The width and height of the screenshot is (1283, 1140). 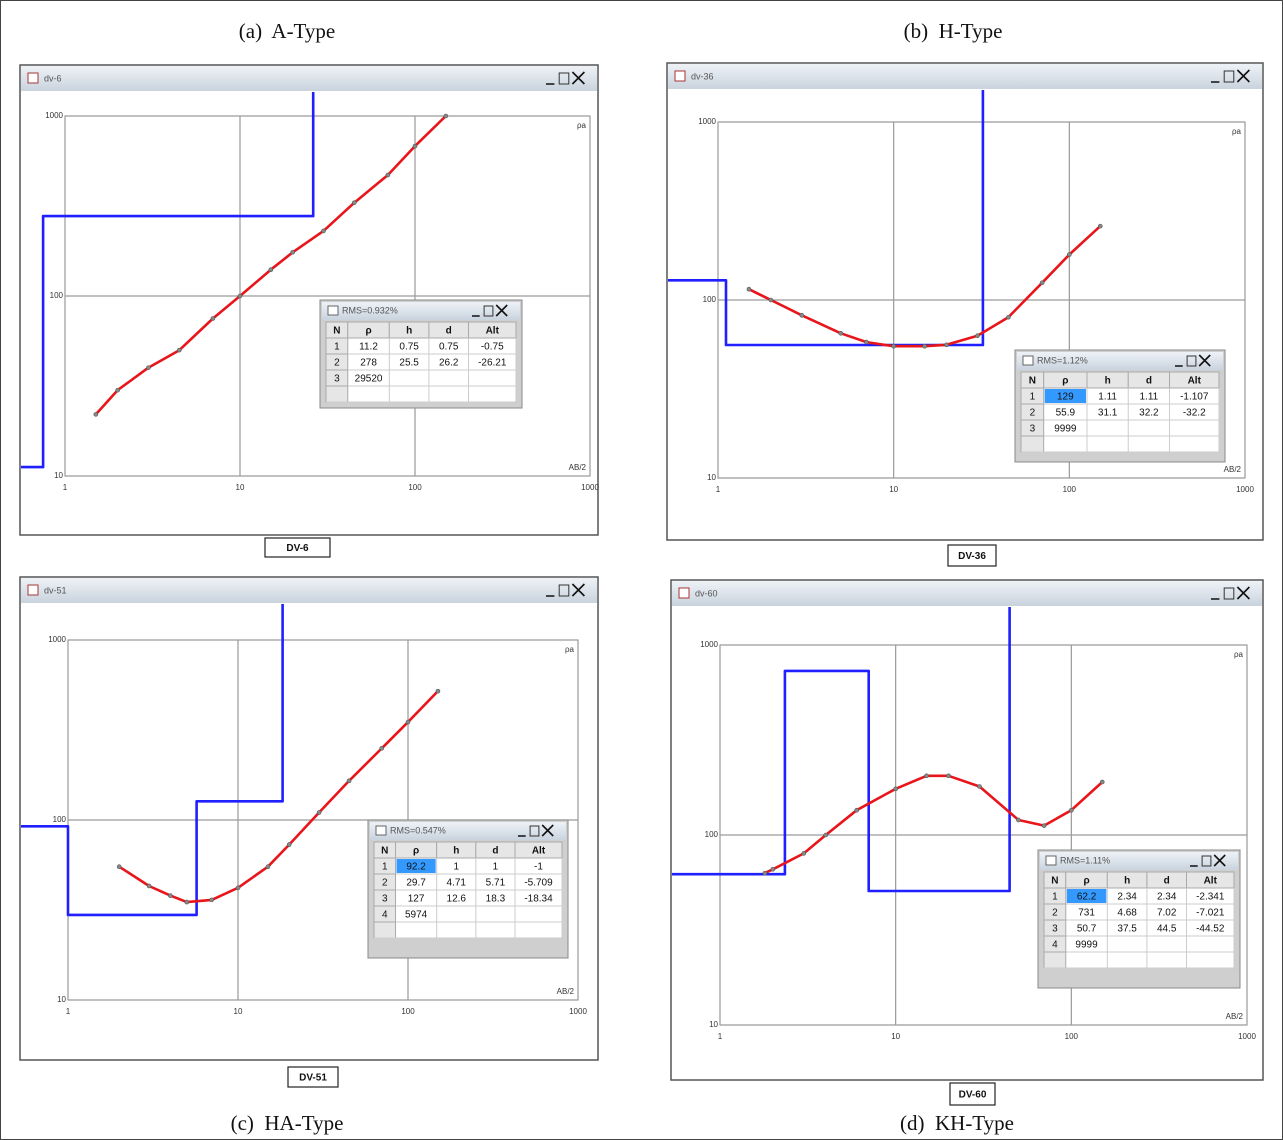 What do you see at coordinates (418, 830) in the screenshot?
I see `table-title: RMS=0.547%` at bounding box center [418, 830].